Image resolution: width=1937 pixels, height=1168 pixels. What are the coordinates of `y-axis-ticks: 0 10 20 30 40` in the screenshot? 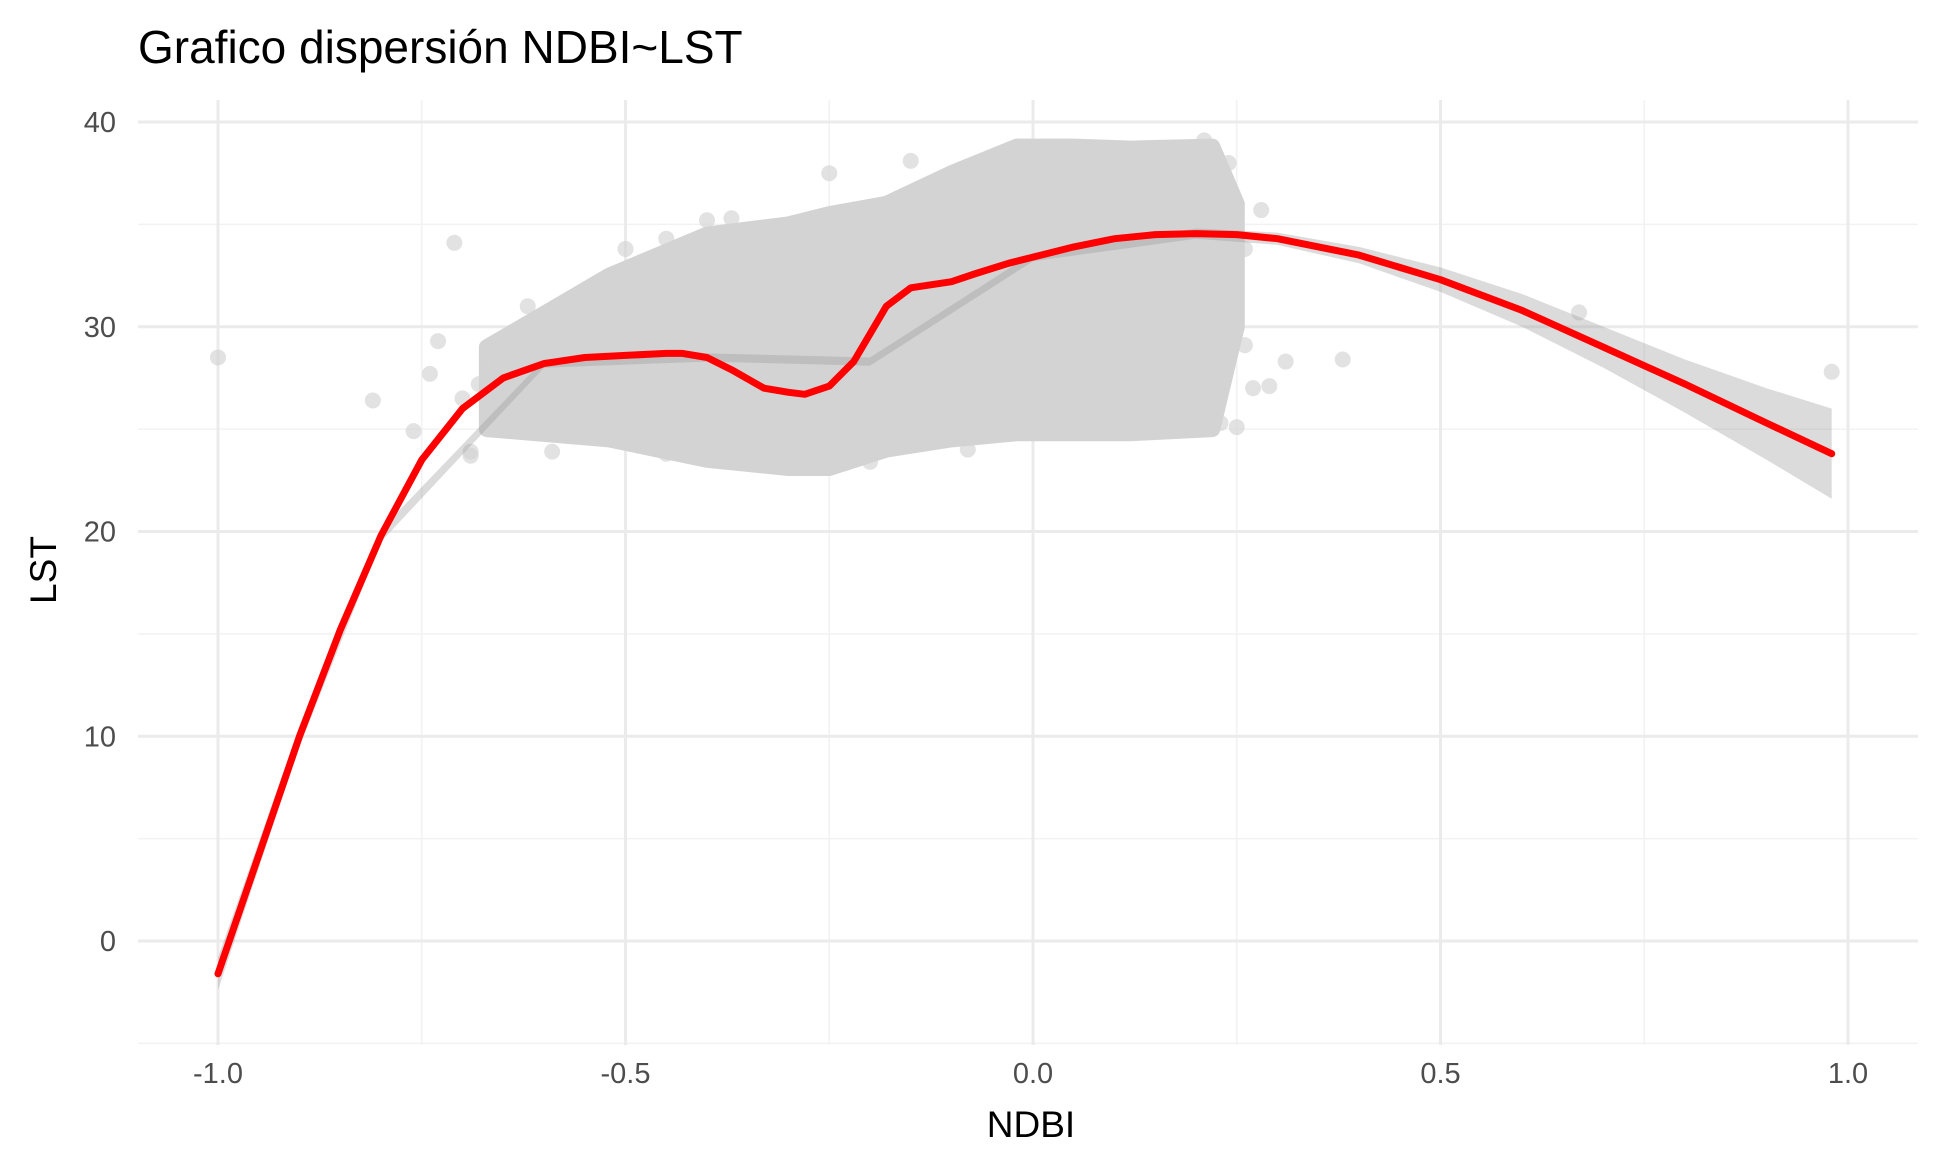 It's located at (100, 532).